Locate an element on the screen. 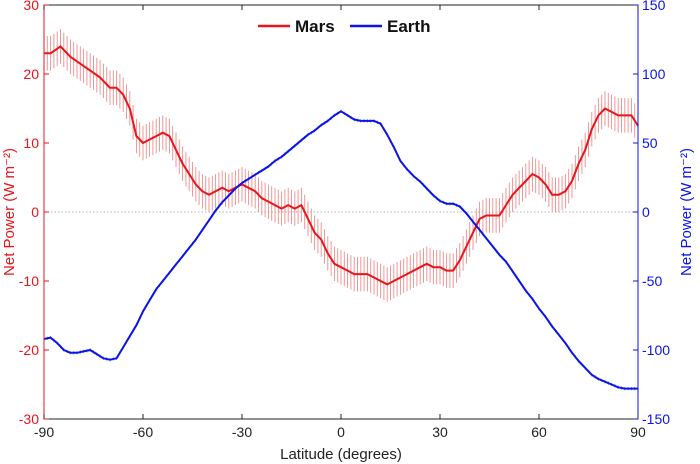  x-tick-label: 60 is located at coordinates (539, 432).